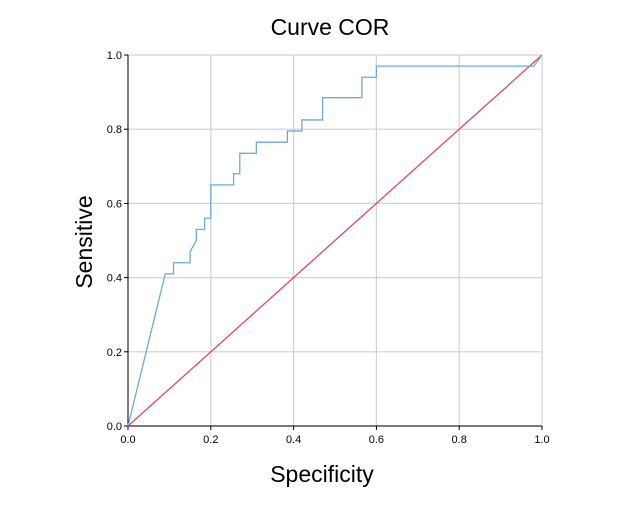  What do you see at coordinates (114, 279) in the screenshot?
I see `y-tick-label: 0.4` at bounding box center [114, 279].